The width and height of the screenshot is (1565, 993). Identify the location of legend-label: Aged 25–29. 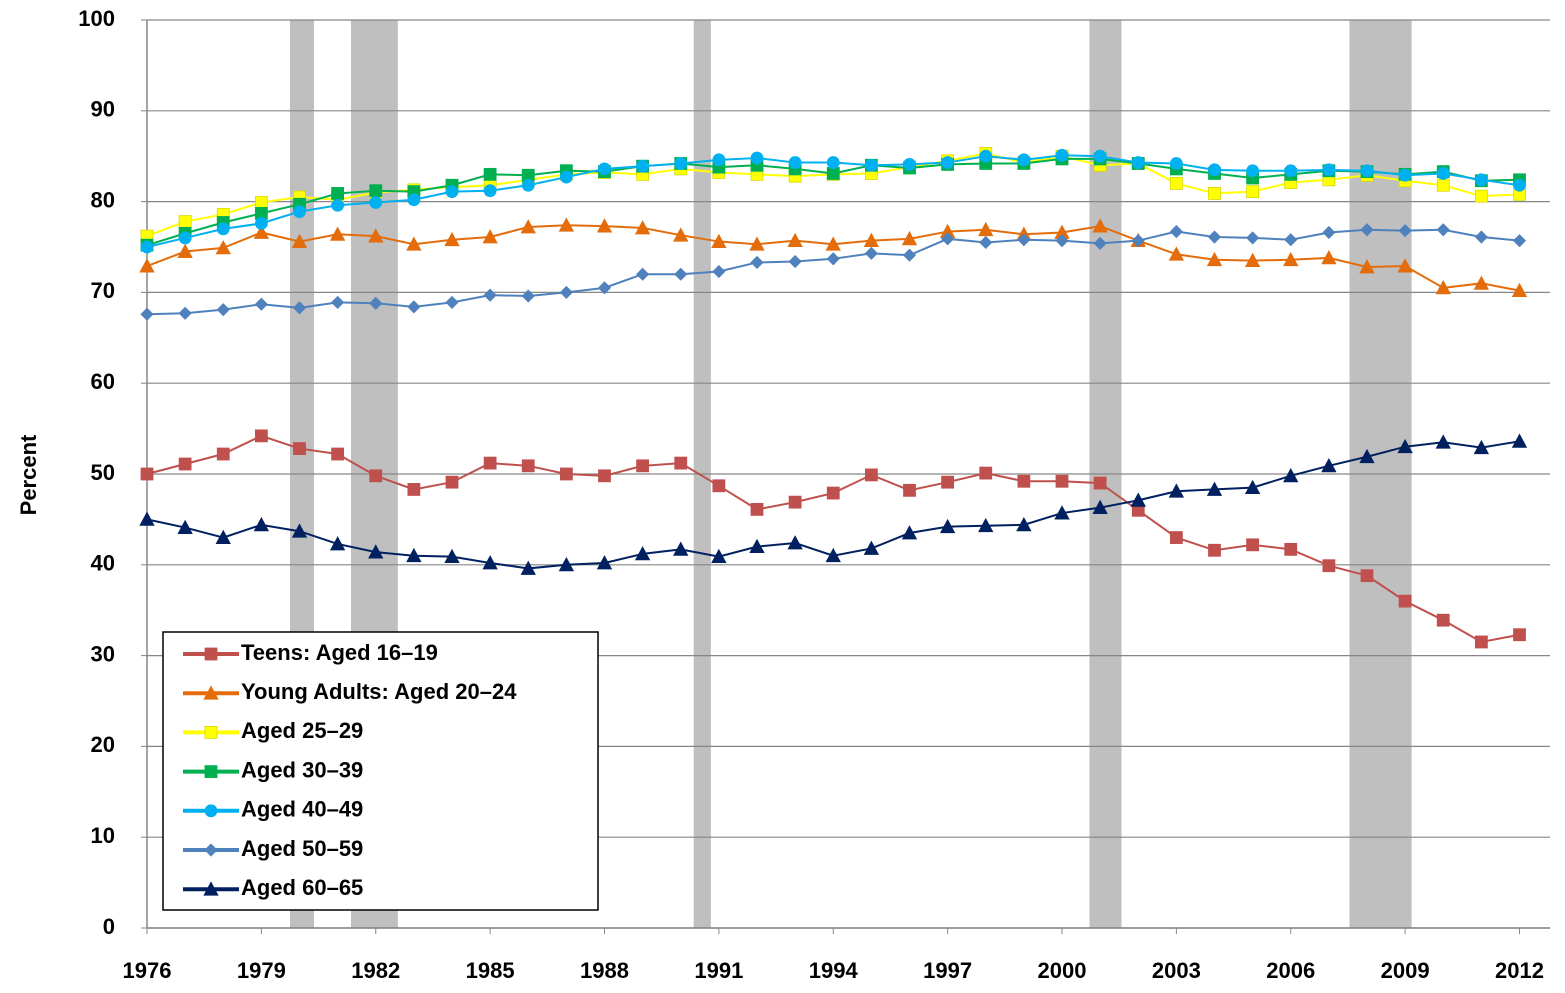
(302, 730).